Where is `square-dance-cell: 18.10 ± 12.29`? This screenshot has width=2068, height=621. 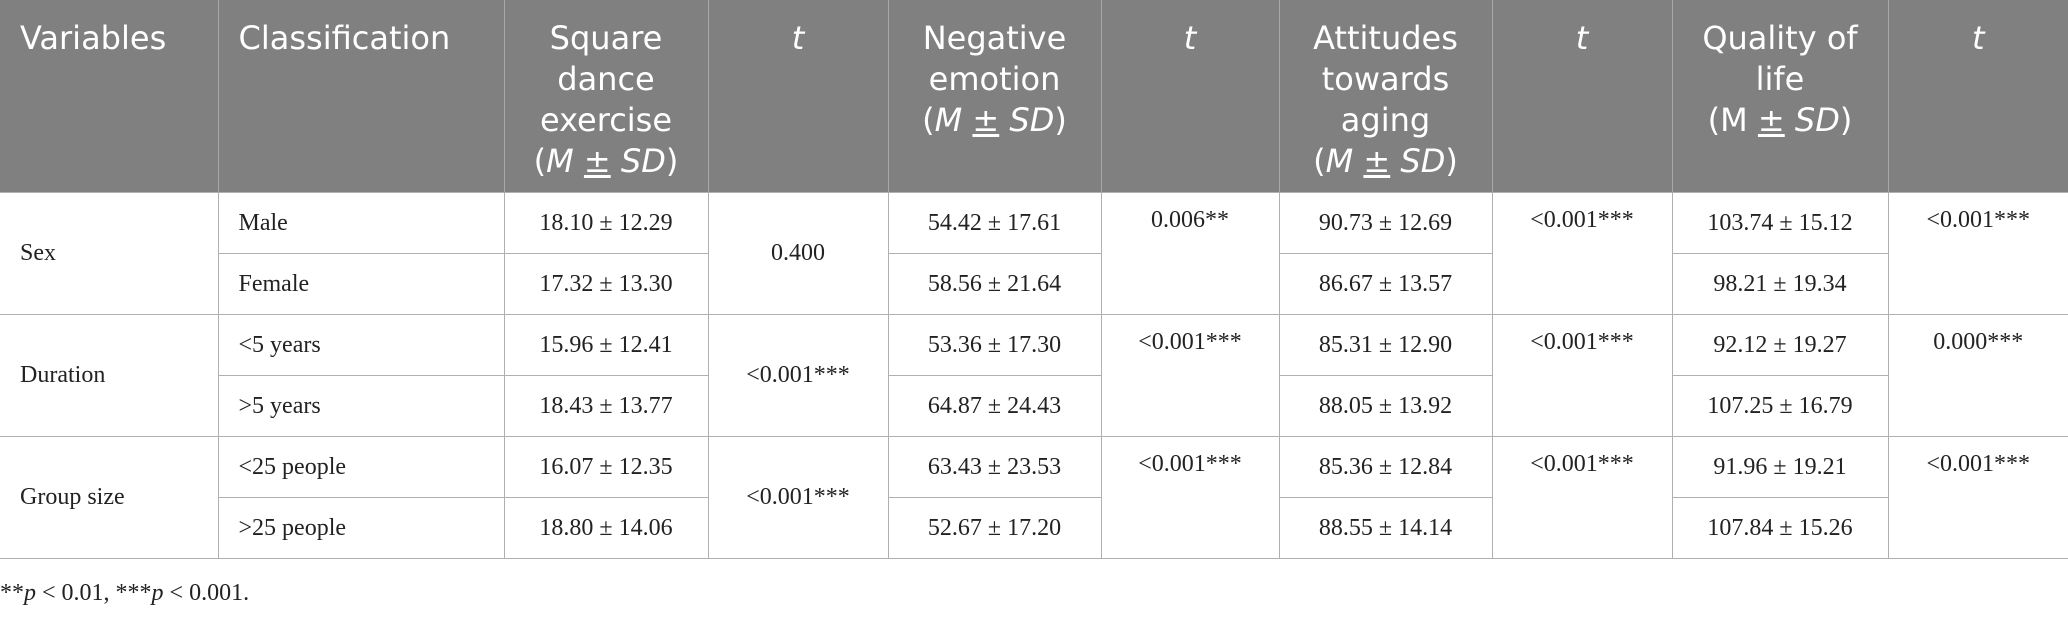 square-dance-cell: 18.10 ± 12.29 is located at coordinates (606, 223).